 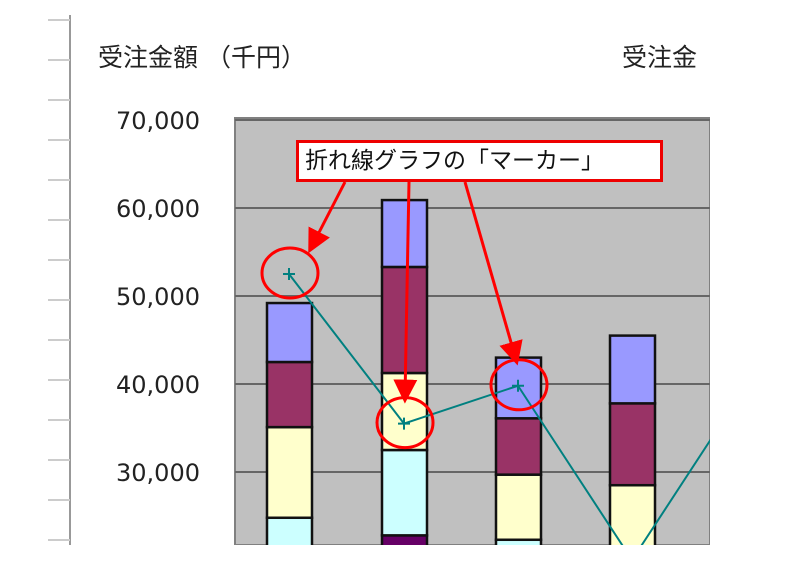 I want to click on annotation-callout: 折れ線グラフの「マーカー」, so click(x=479, y=161).